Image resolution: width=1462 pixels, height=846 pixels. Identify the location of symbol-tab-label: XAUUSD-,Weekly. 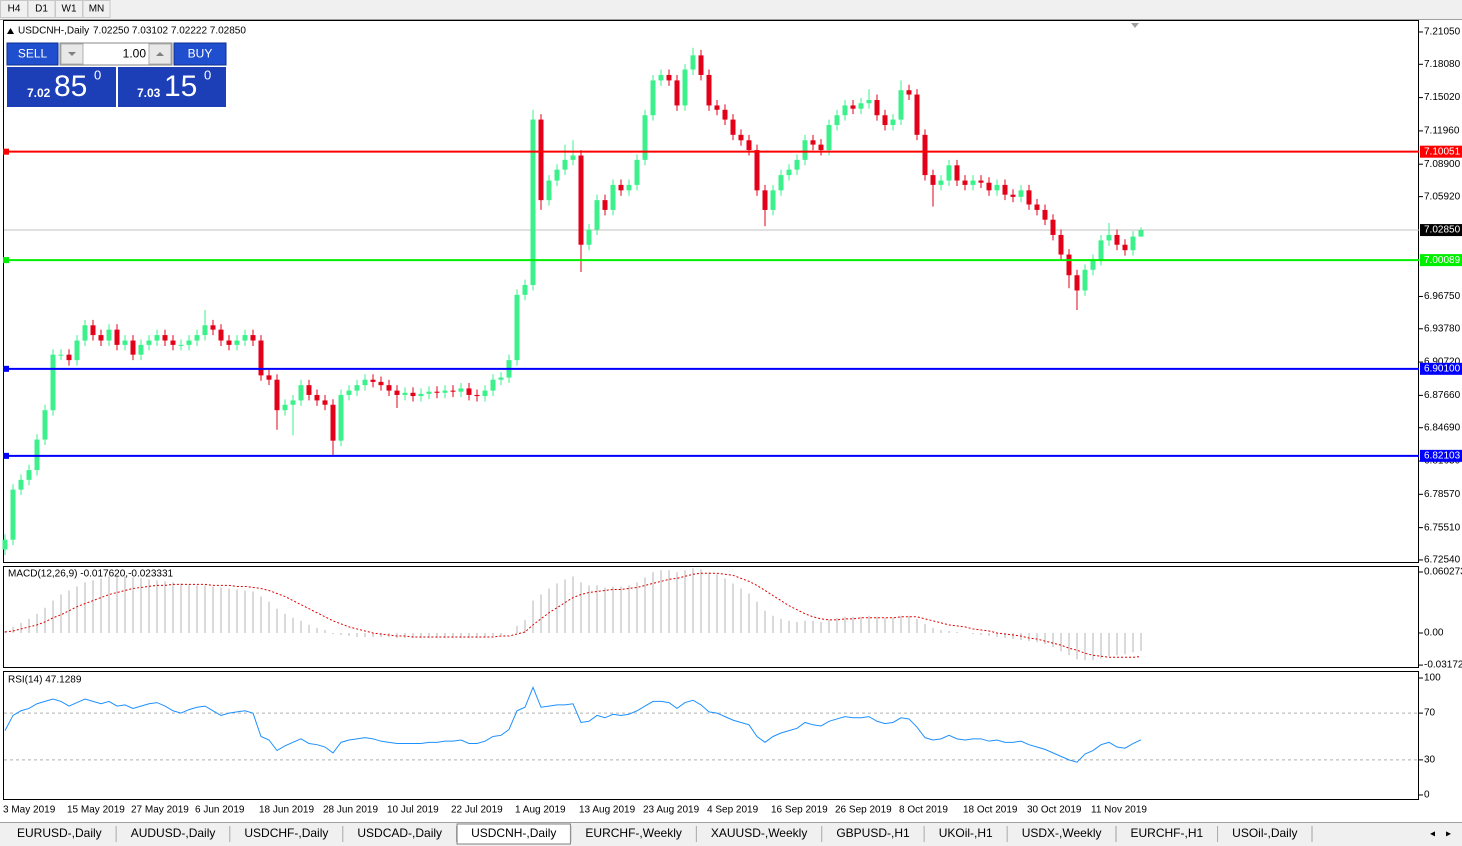
(759, 833).